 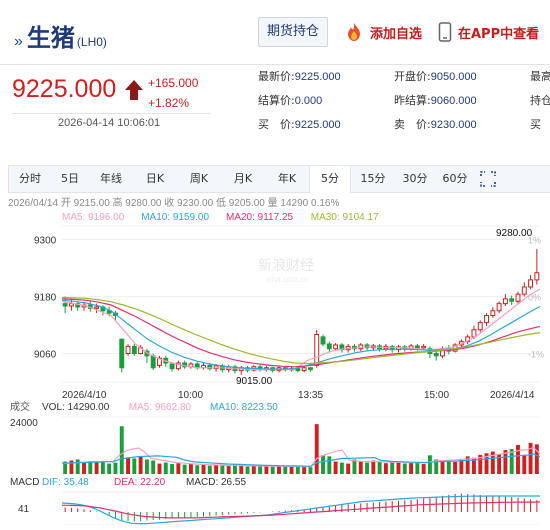 What do you see at coordinates (70, 178) in the screenshot?
I see `tab-5day: 5日` at bounding box center [70, 178].